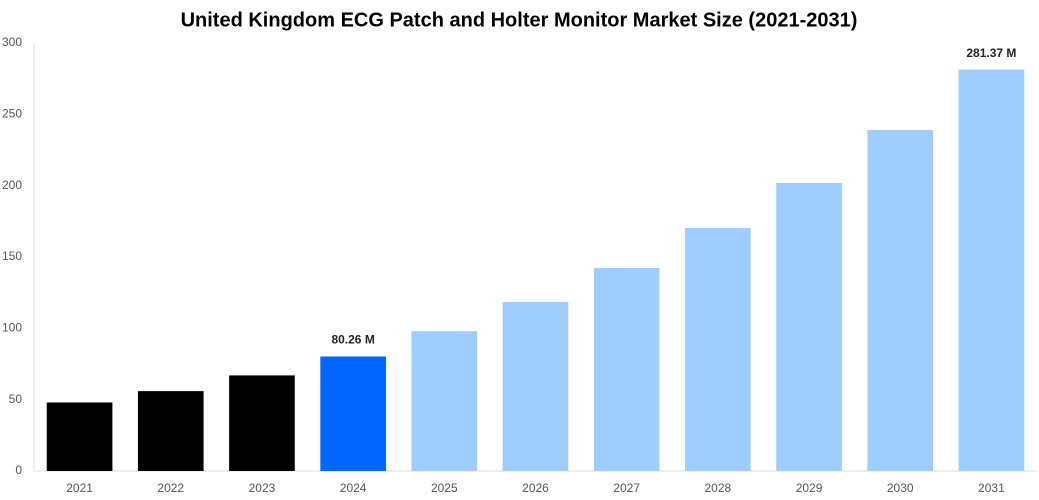  I want to click on y-tick-label: 200, so click(12, 185).